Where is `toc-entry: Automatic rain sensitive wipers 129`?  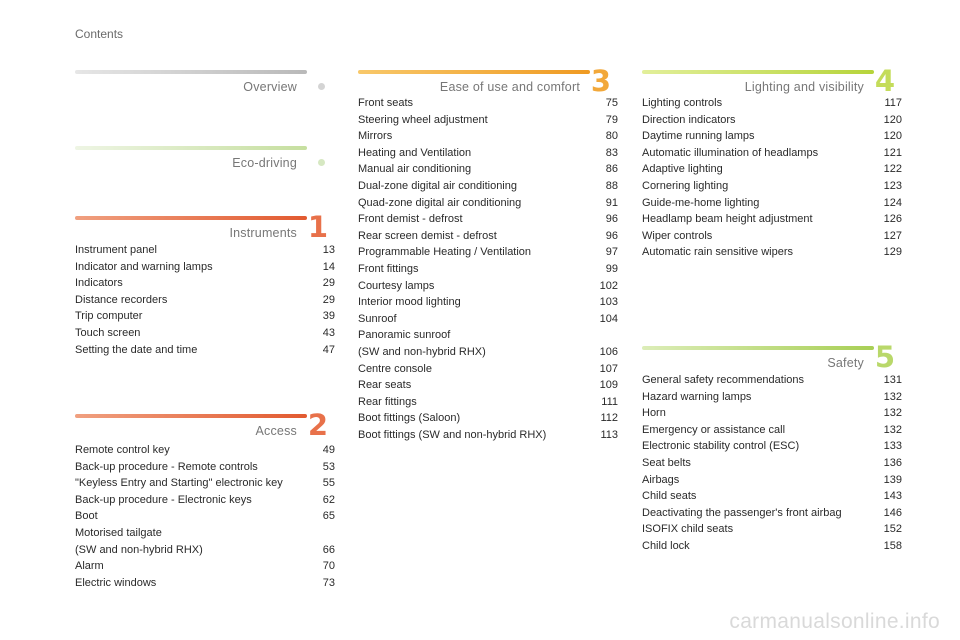 toc-entry: Automatic rain sensitive wipers 129 is located at coordinates (772, 252).